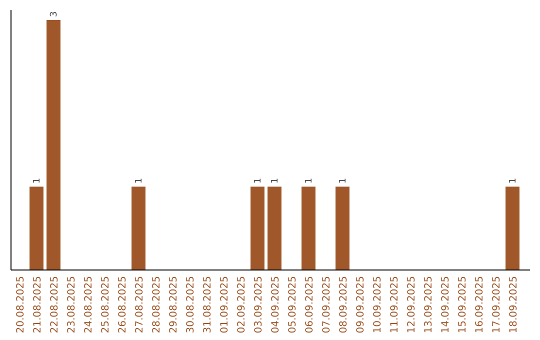  Describe the element at coordinates (55, 14) in the screenshot. I see `data-label: 3` at that location.